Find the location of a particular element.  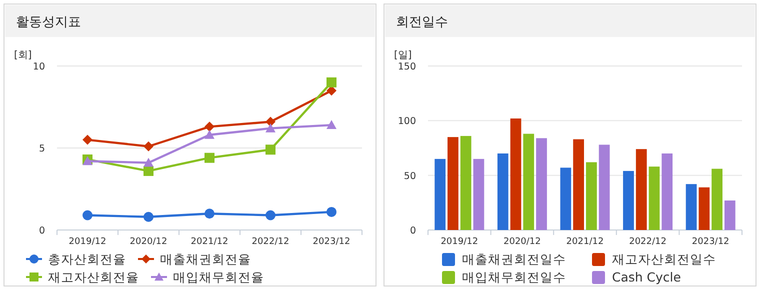

legend-label: 재고자산회전율 is located at coordinates (93, 277).